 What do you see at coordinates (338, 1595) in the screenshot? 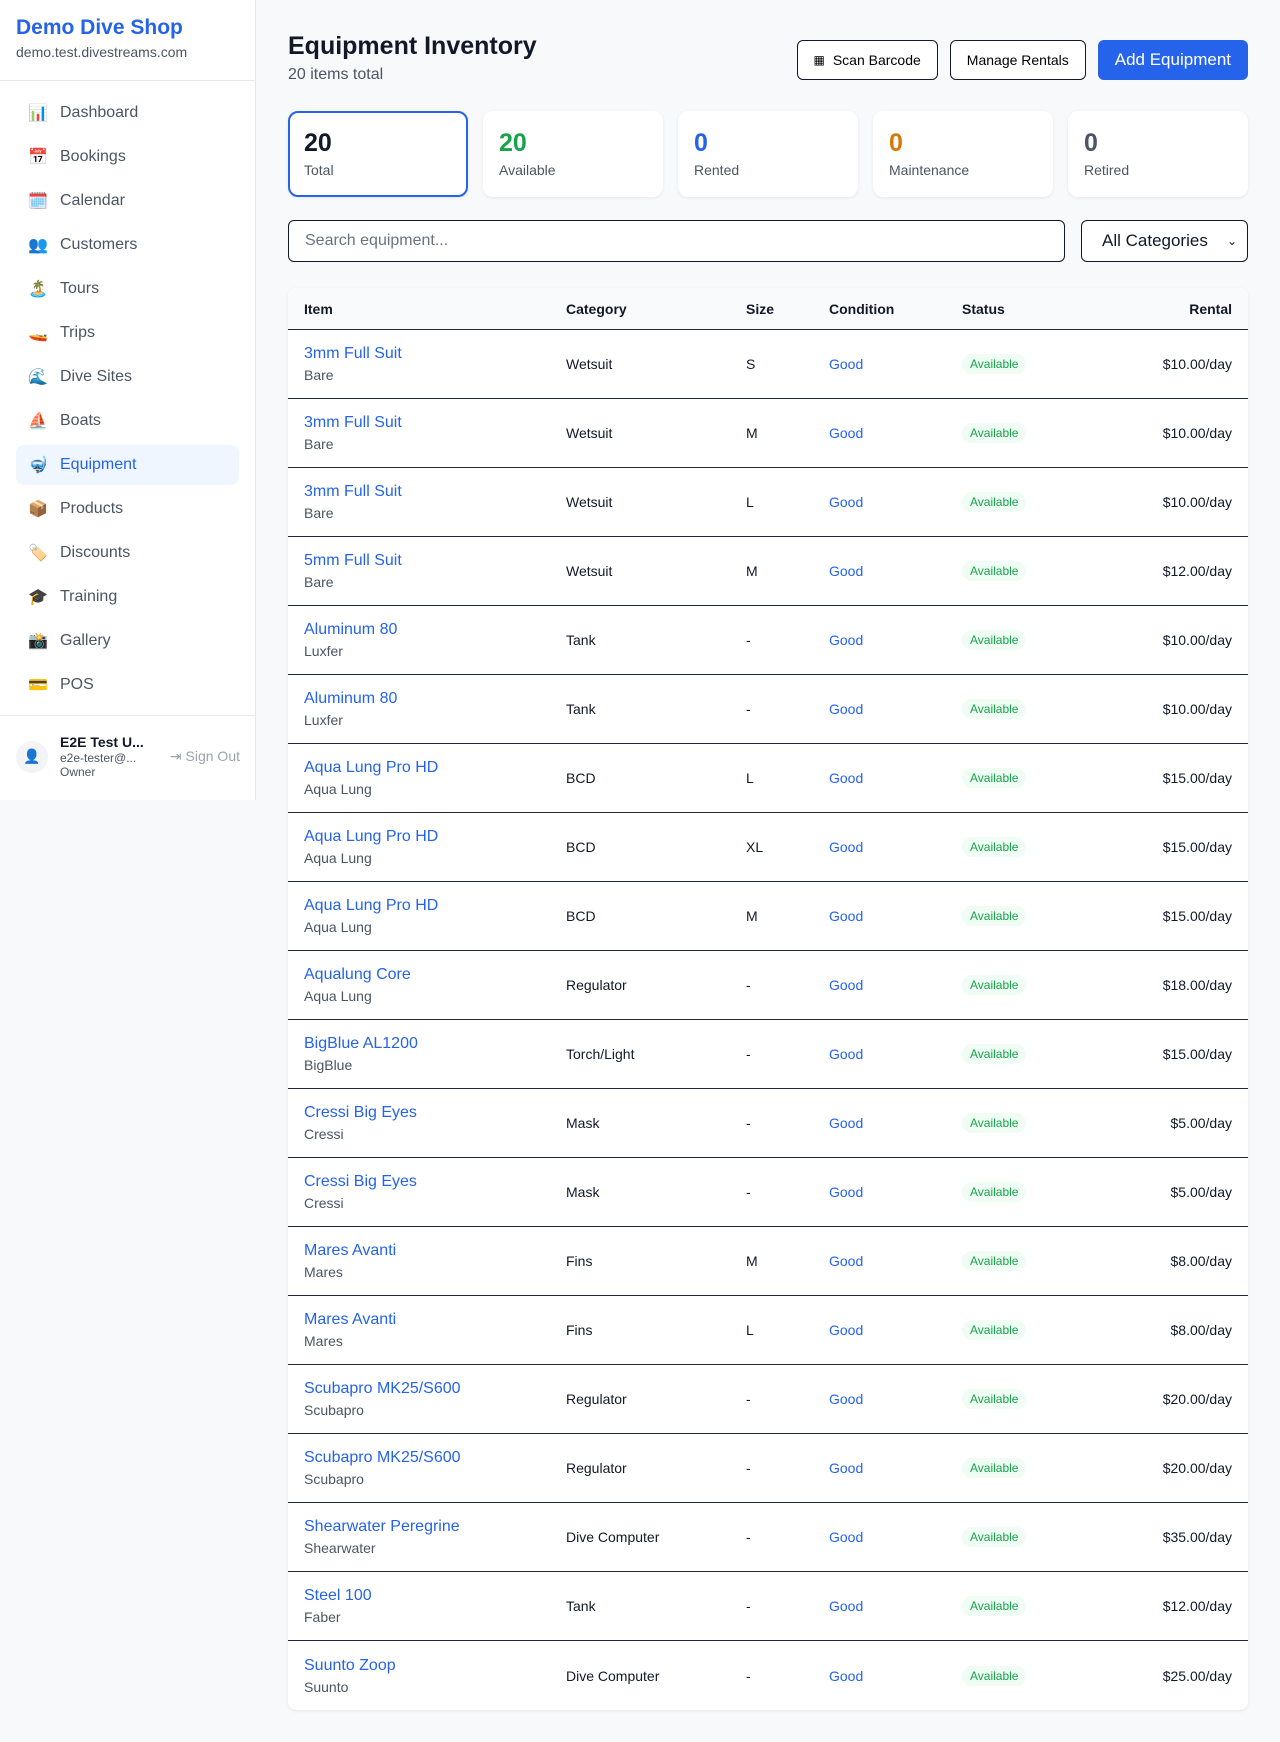
I see `item-name-link: Steel 100` at bounding box center [338, 1595].